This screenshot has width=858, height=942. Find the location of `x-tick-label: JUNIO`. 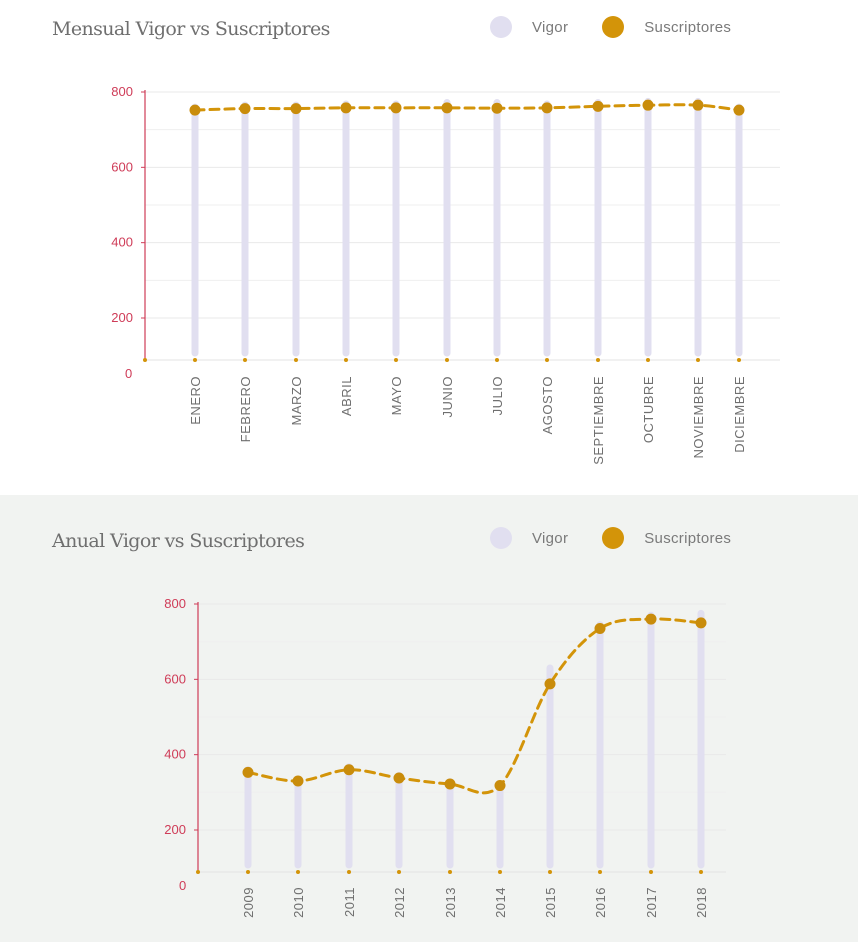

x-tick-label: JUNIO is located at coordinates (447, 397).